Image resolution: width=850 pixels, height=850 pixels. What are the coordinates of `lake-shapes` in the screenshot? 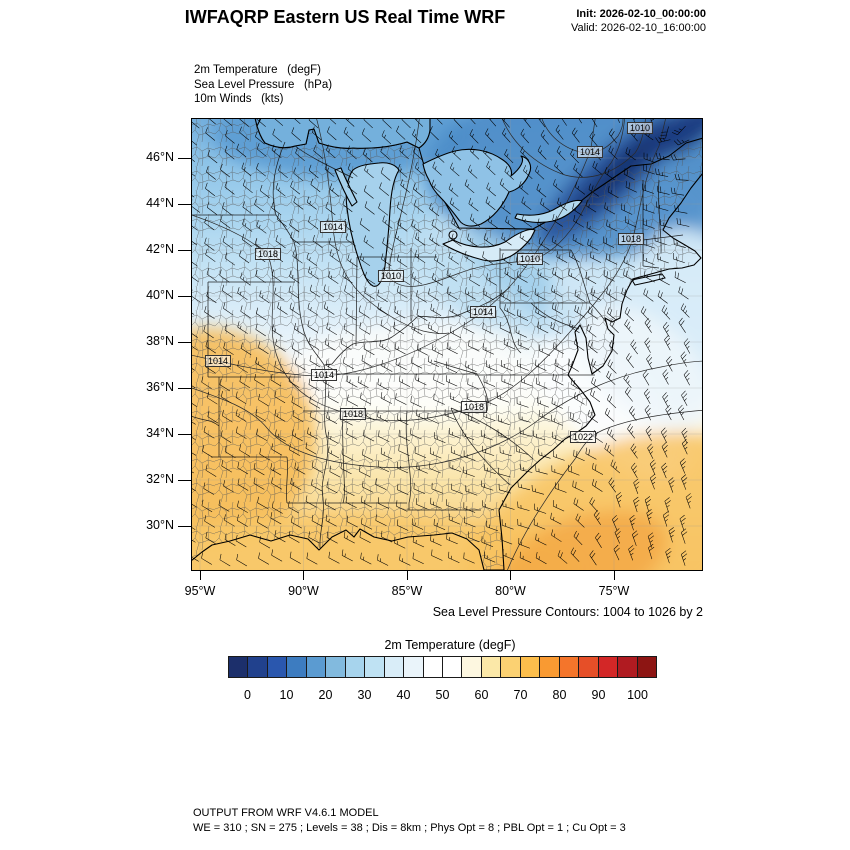 It's located at (419, 202).